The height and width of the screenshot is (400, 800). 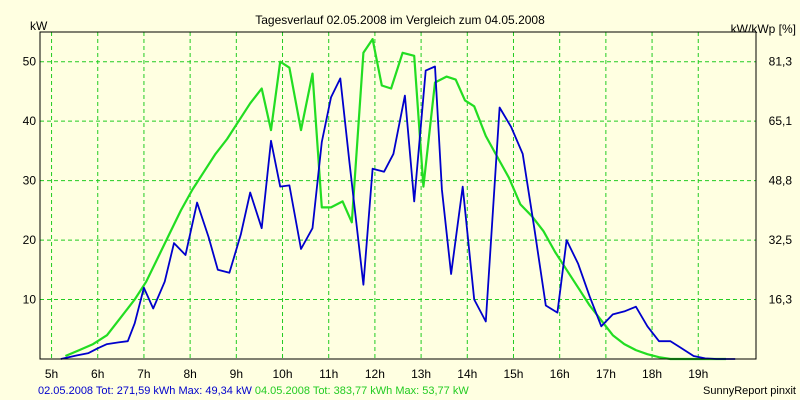 I want to click on footer-brand: SunnyReport pinxit, so click(x=749, y=391).